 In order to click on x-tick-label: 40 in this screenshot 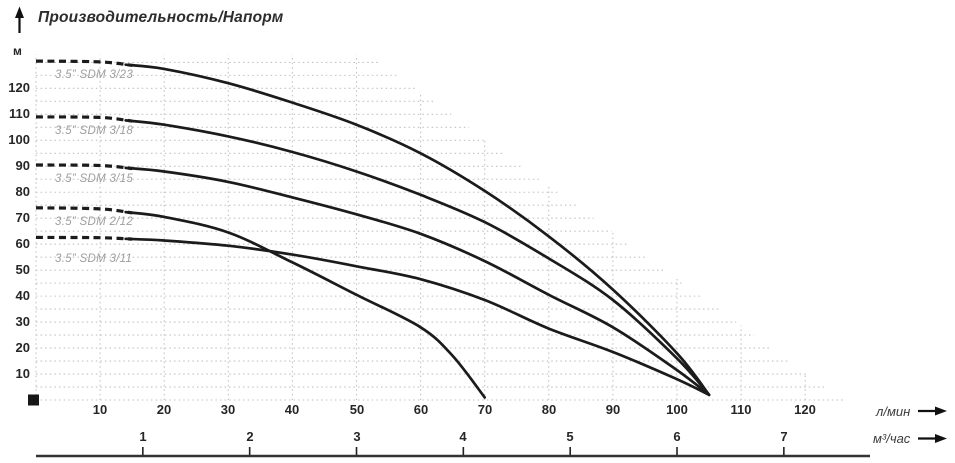, I will do `click(292, 409)`.